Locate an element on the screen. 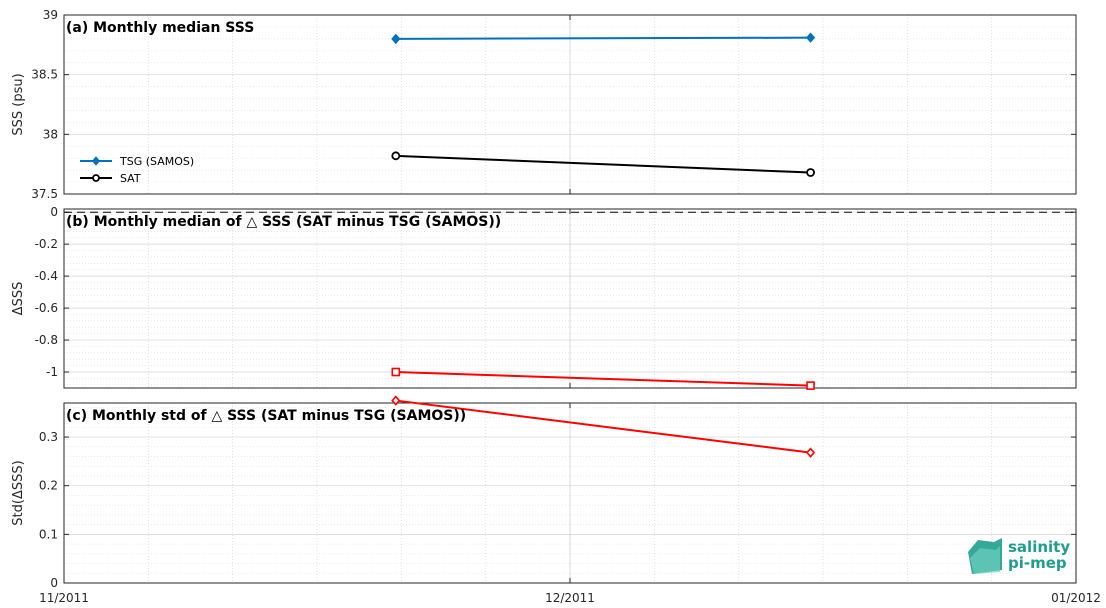 The width and height of the screenshot is (1106, 608). legend: TSG (SAMOS) SAT is located at coordinates (137, 170).